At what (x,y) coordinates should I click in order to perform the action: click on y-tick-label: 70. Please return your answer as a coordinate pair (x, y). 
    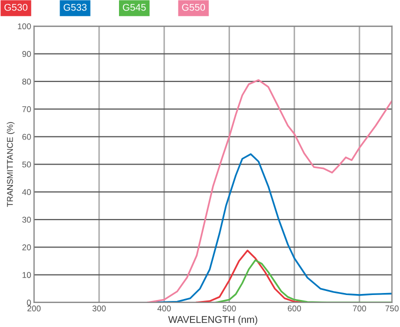
    Looking at the image, I should click on (26, 109).